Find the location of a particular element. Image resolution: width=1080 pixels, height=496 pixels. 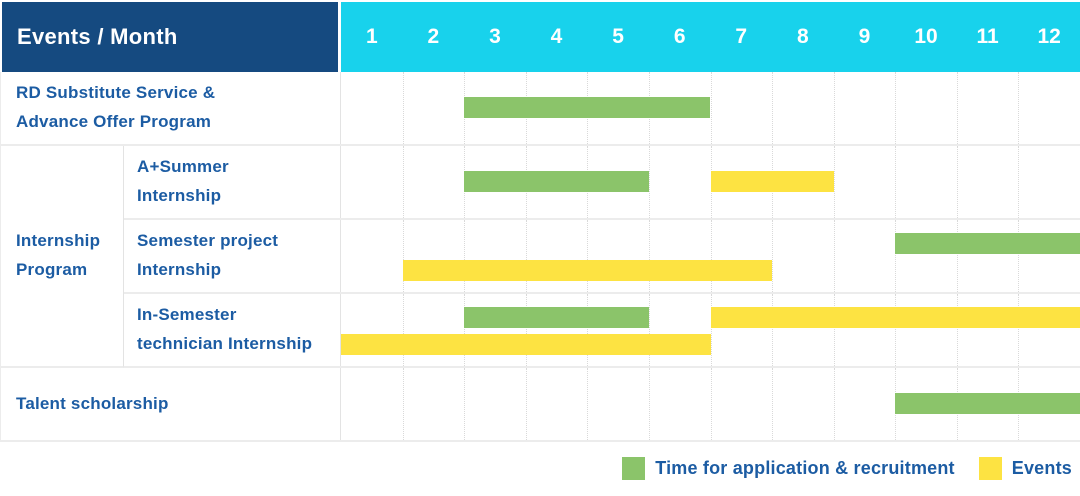

chart-lane-talent-scholarship is located at coordinates (710, 404).